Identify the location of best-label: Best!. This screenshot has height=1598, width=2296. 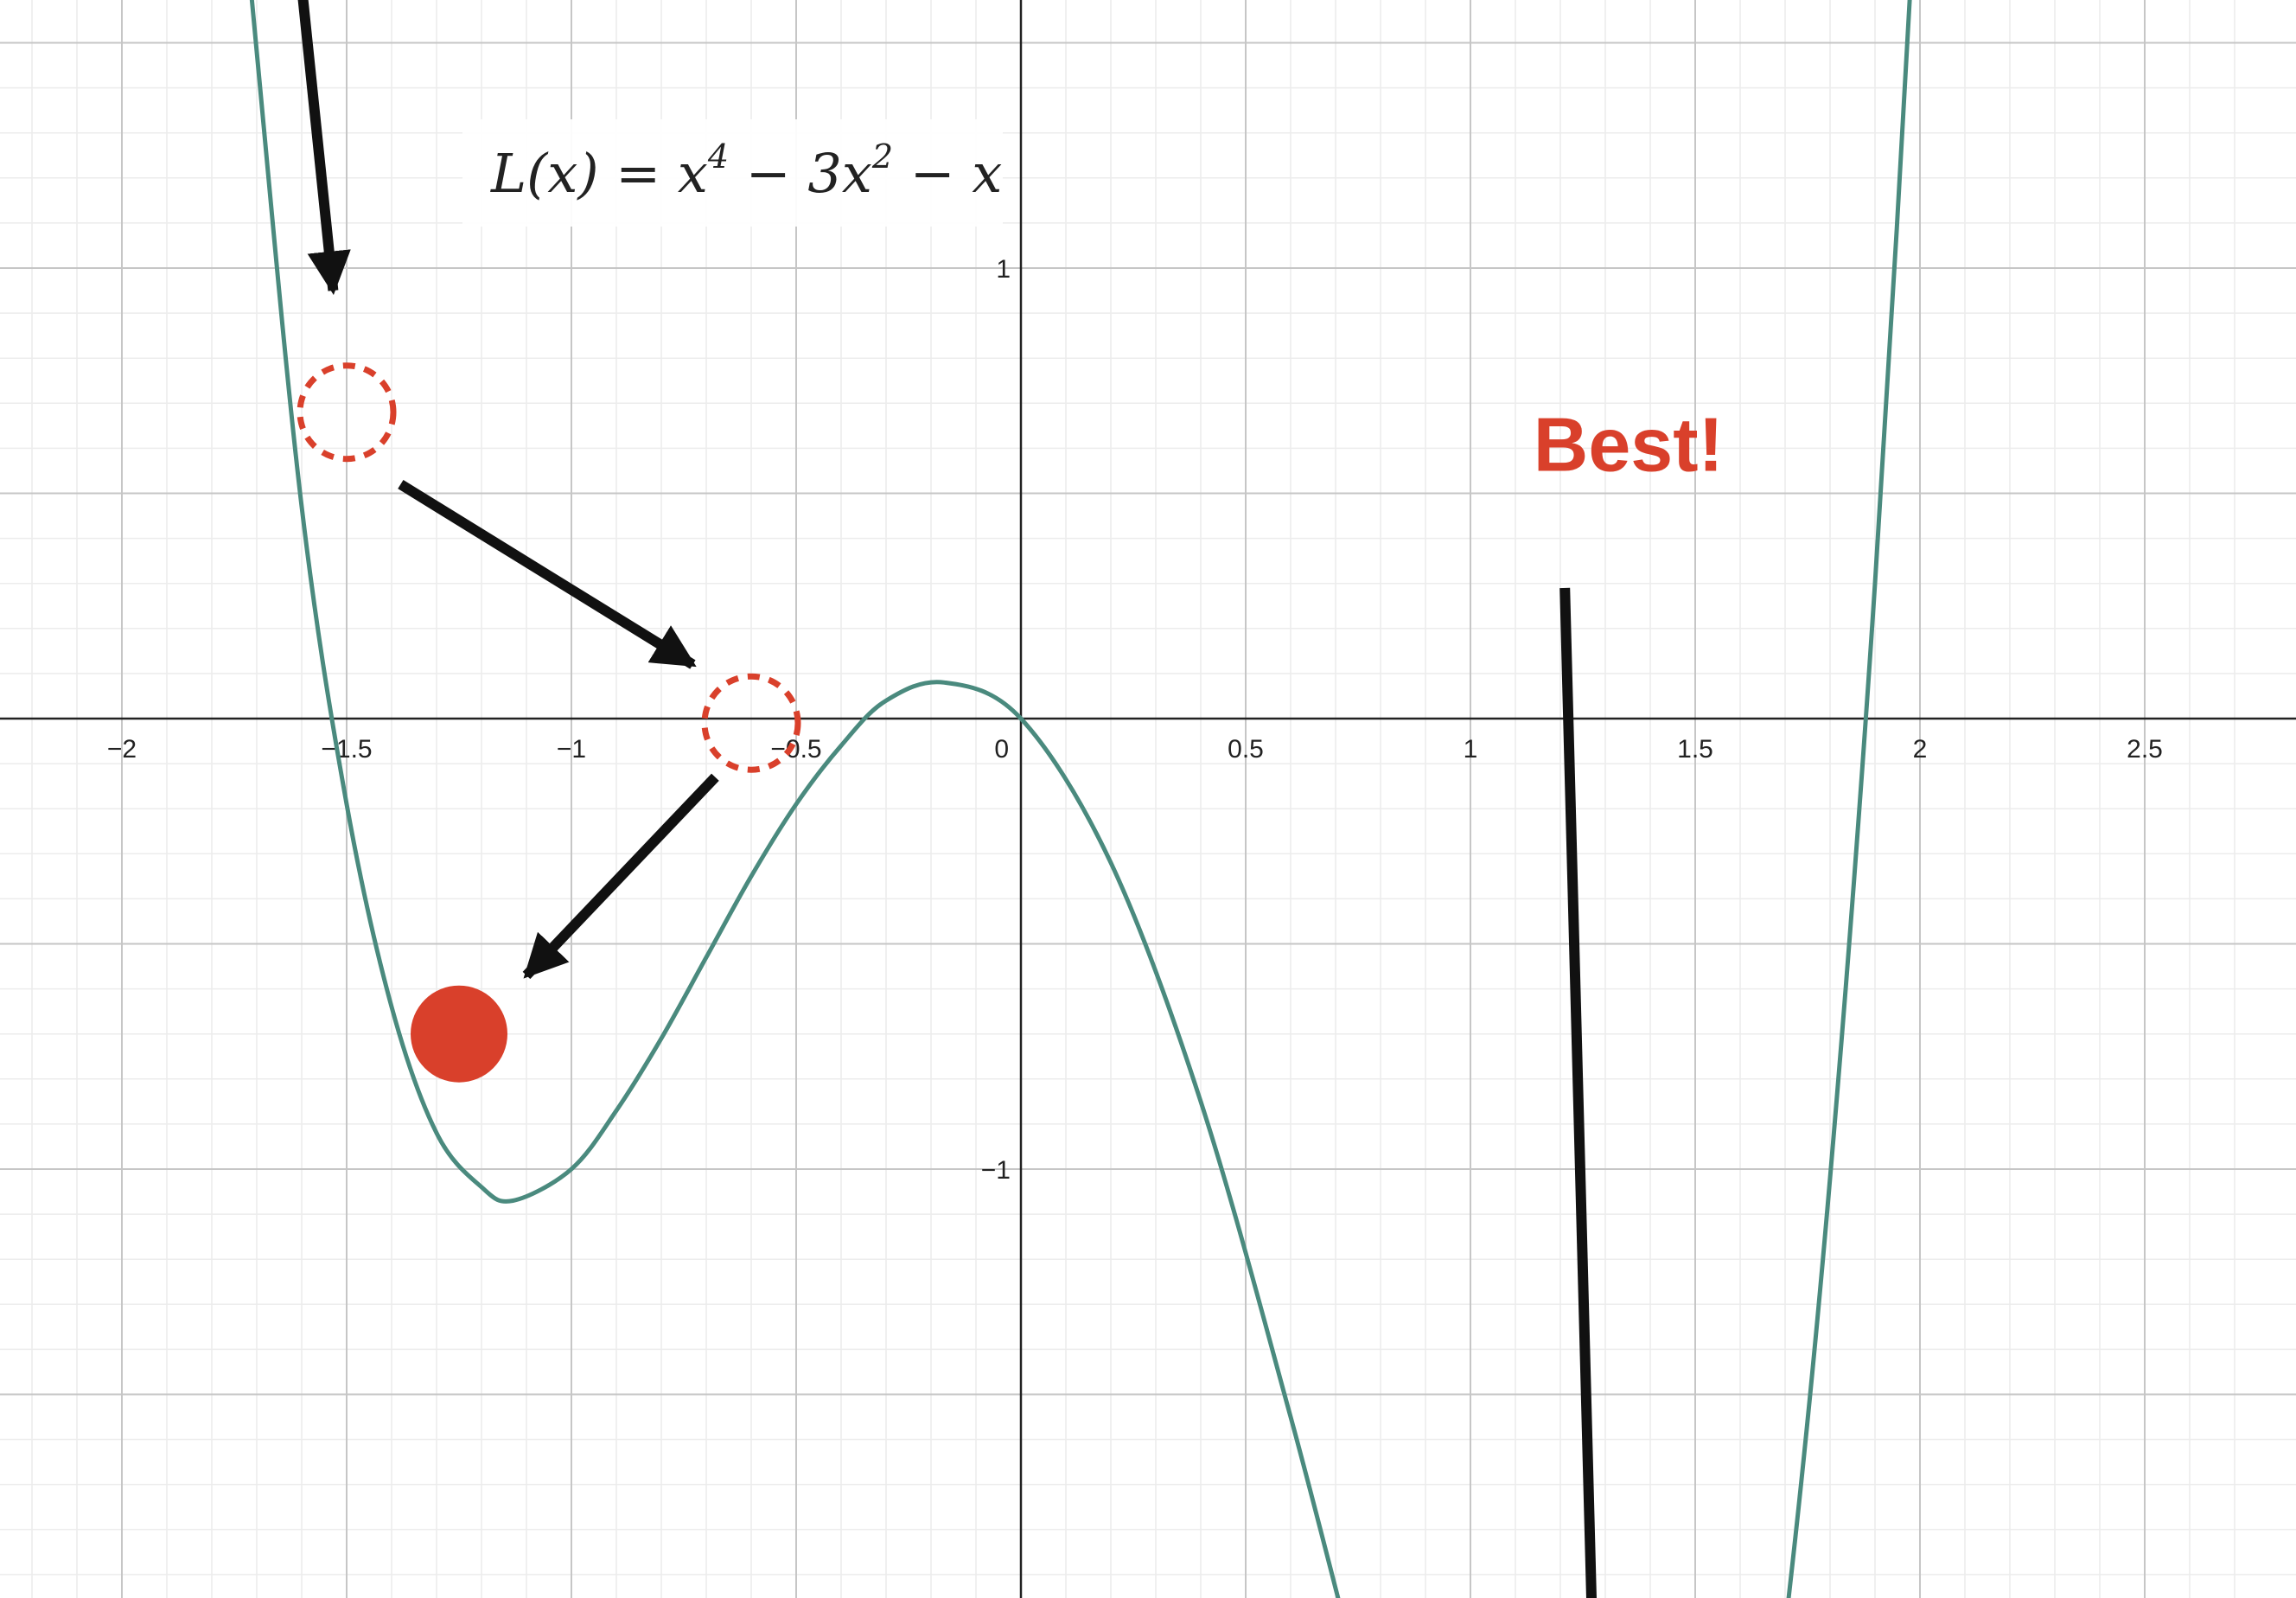
(1629, 444).